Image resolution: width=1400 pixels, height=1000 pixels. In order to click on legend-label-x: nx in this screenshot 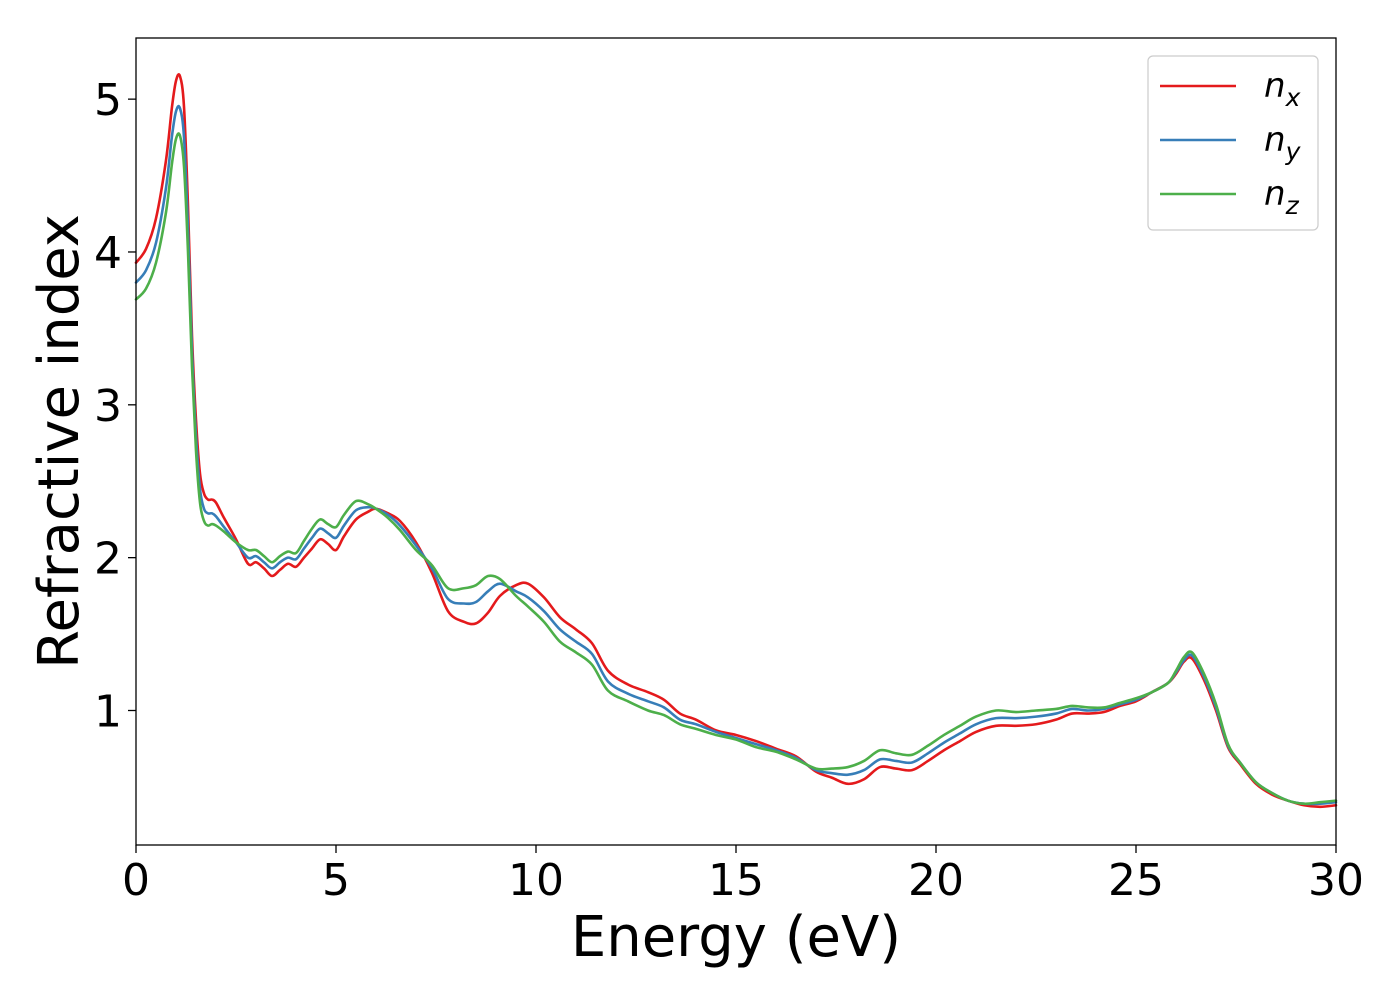, I will do `click(1282, 89)`.